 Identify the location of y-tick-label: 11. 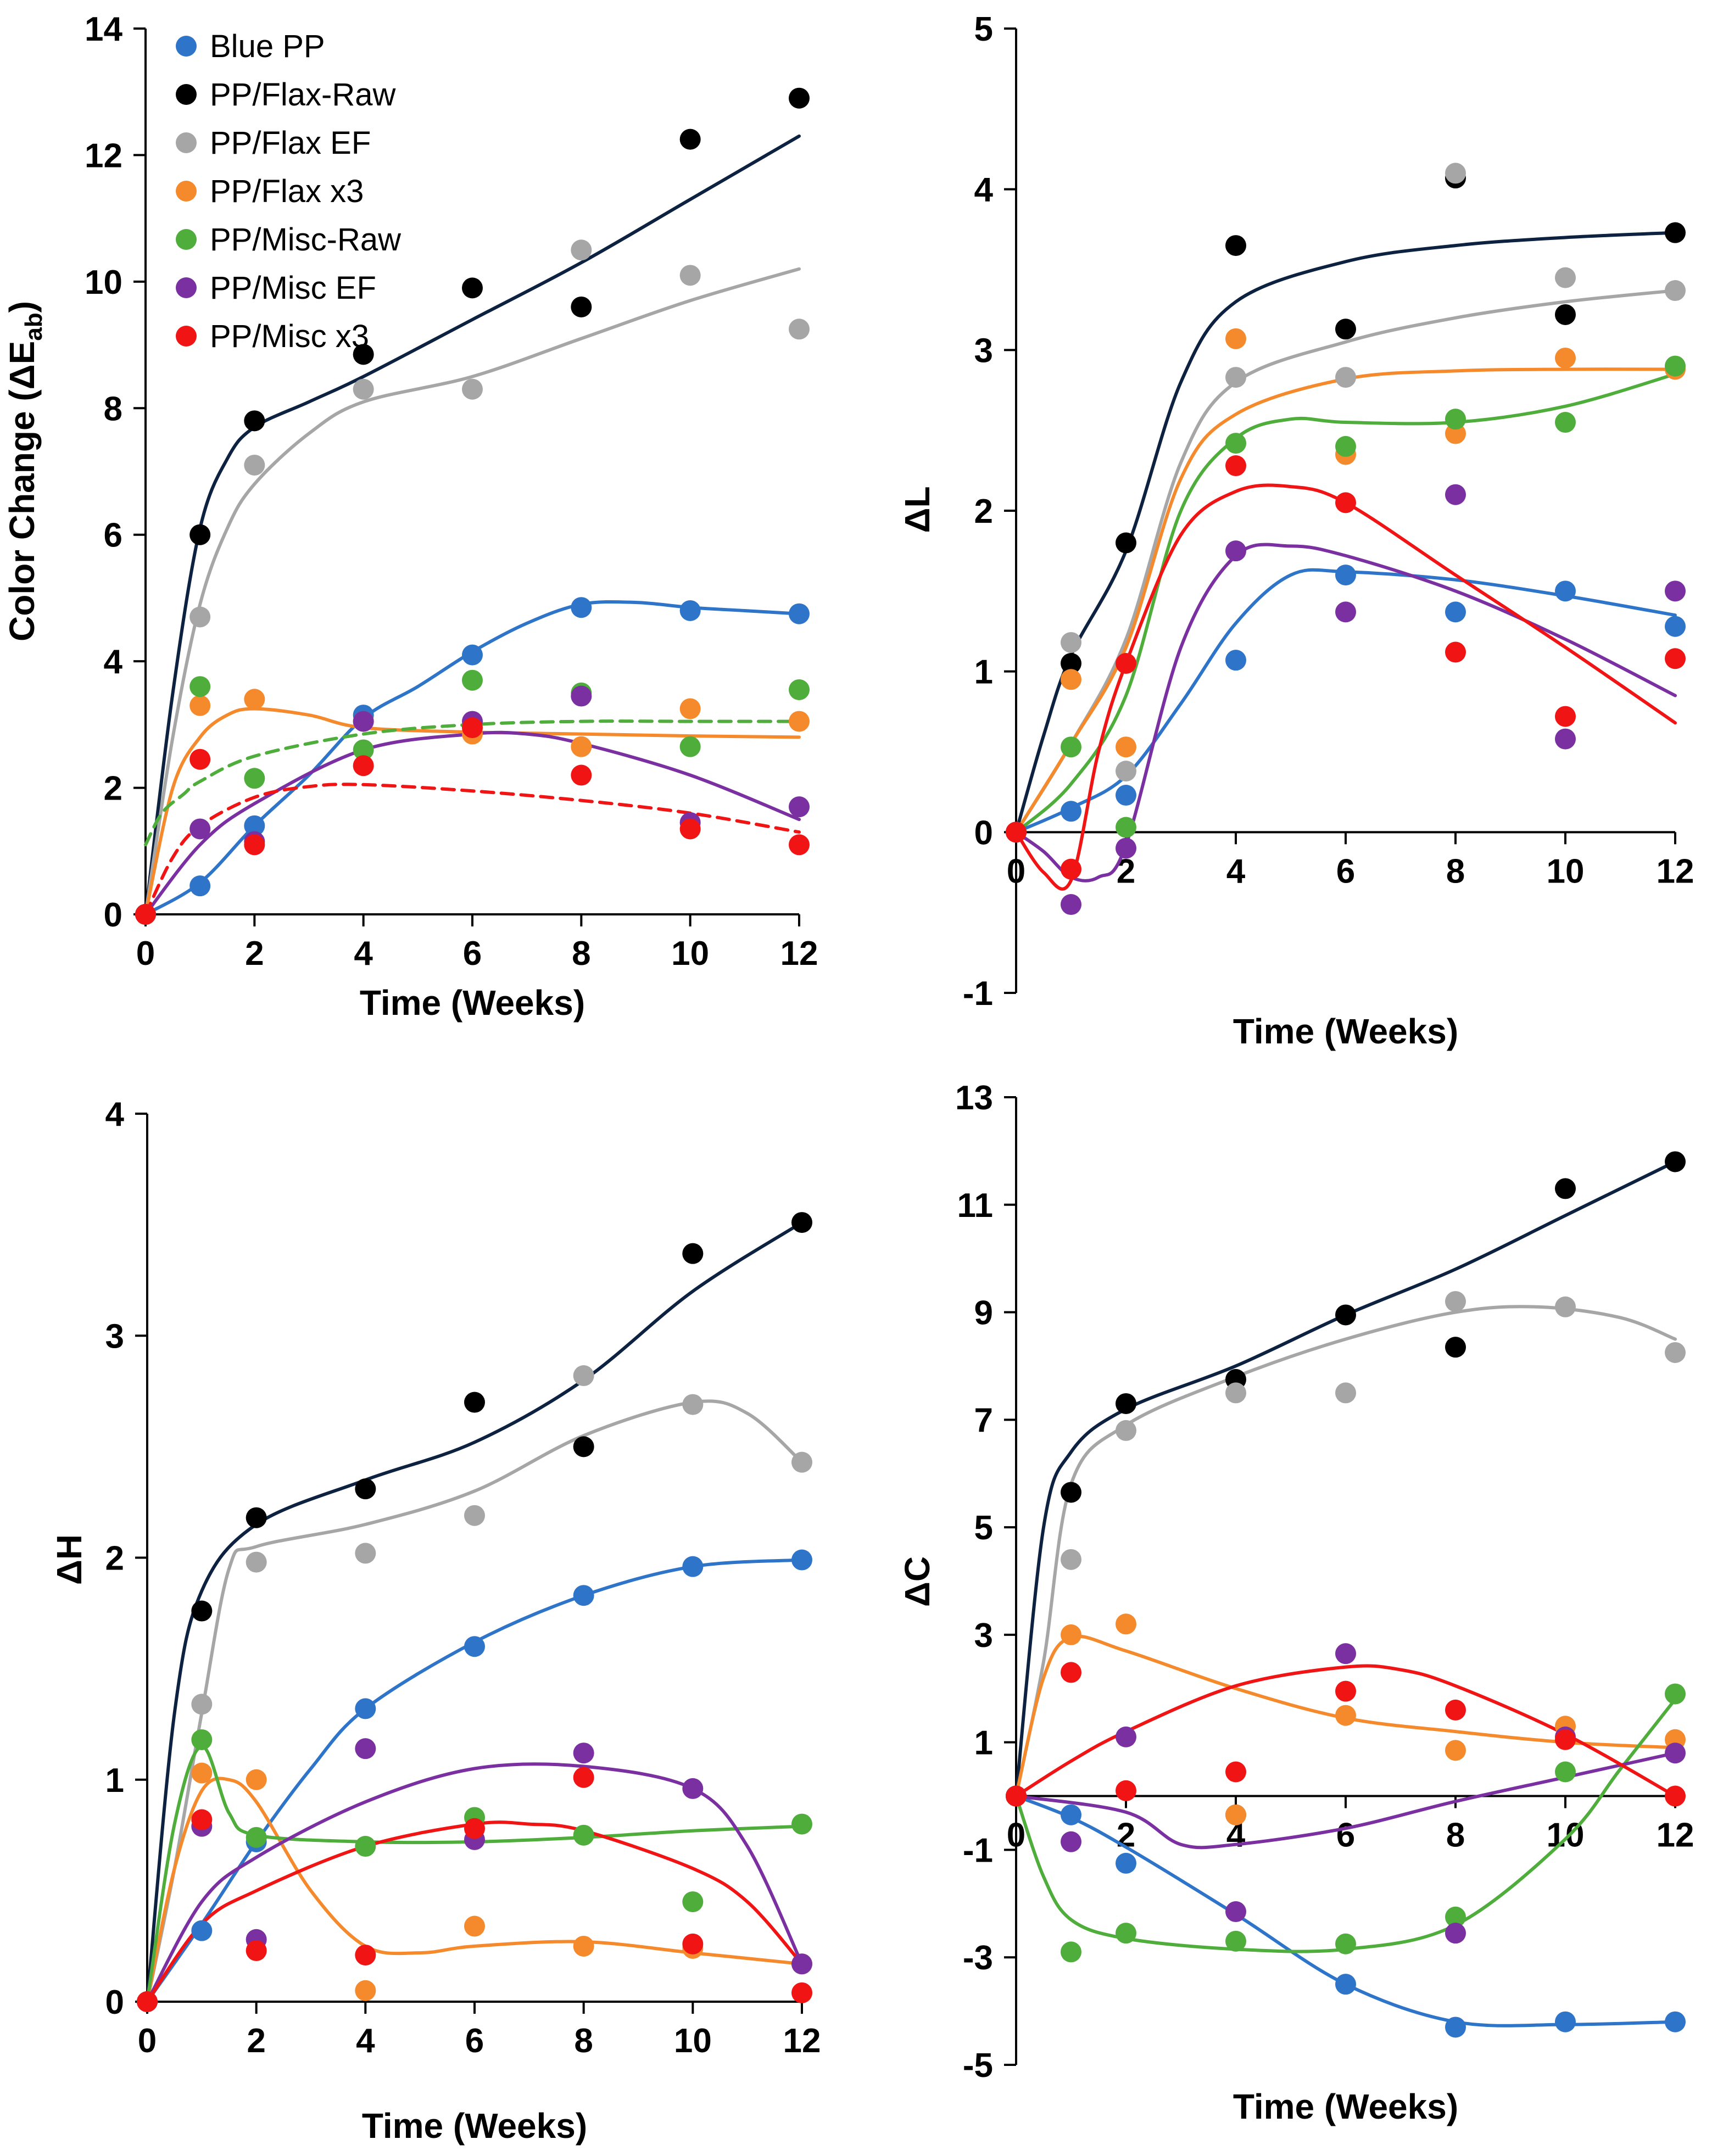
(975, 1206).